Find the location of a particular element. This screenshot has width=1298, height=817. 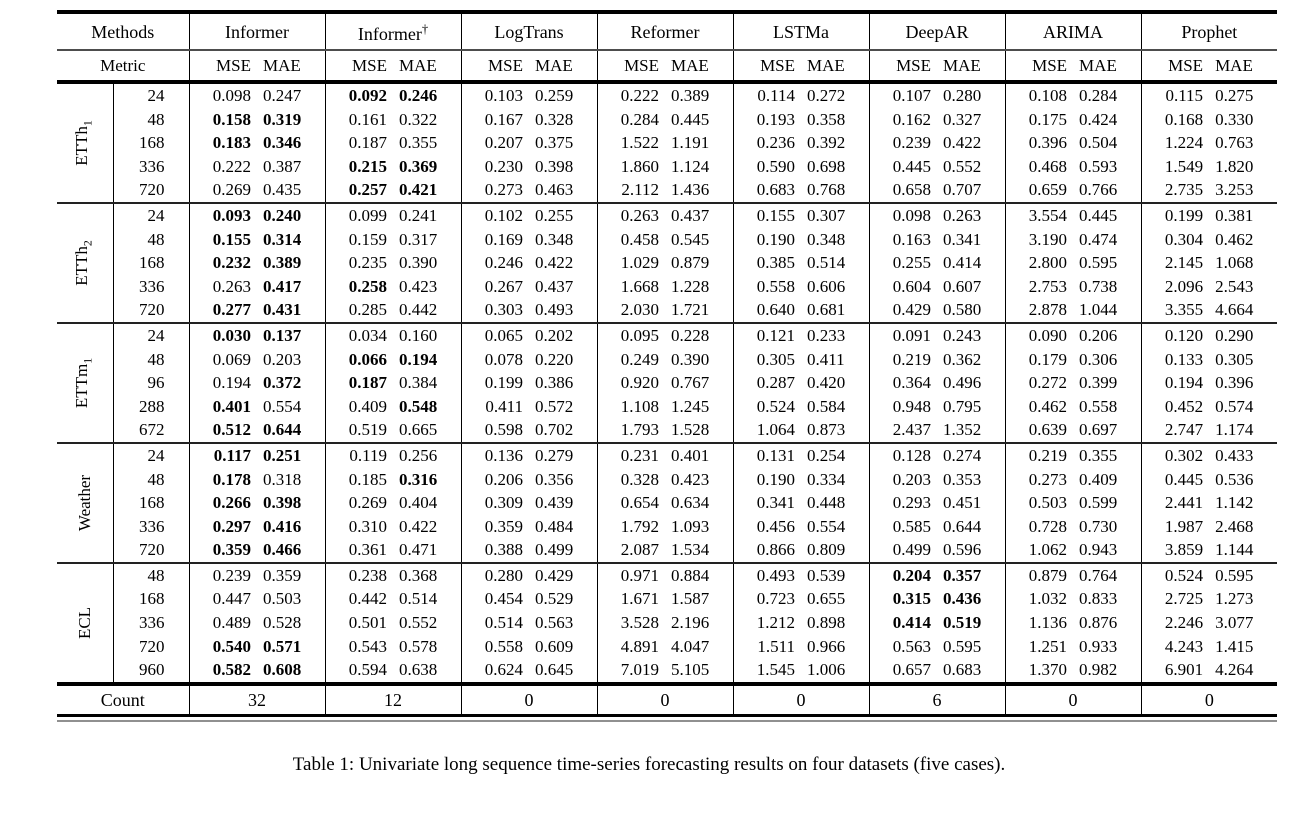

mae-value-informer: 0.398 is located at coordinates (282, 503).